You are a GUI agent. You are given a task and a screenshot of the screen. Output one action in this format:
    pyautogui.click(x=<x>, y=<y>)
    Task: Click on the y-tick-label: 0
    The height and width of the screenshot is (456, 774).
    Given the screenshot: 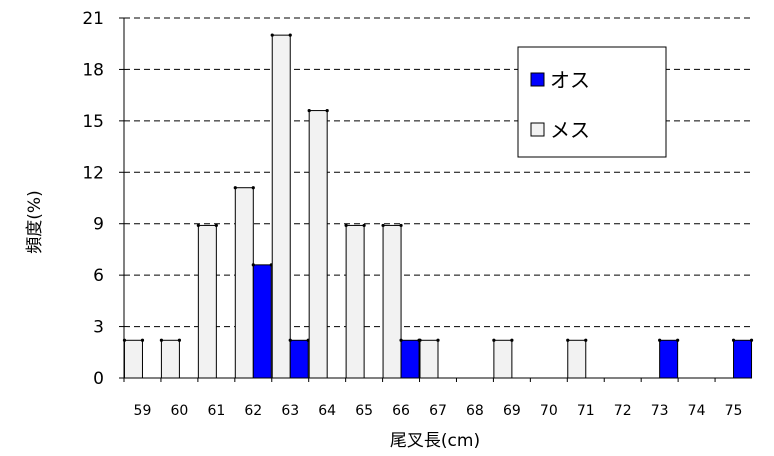 What is the action you would take?
    pyautogui.click(x=98, y=379)
    